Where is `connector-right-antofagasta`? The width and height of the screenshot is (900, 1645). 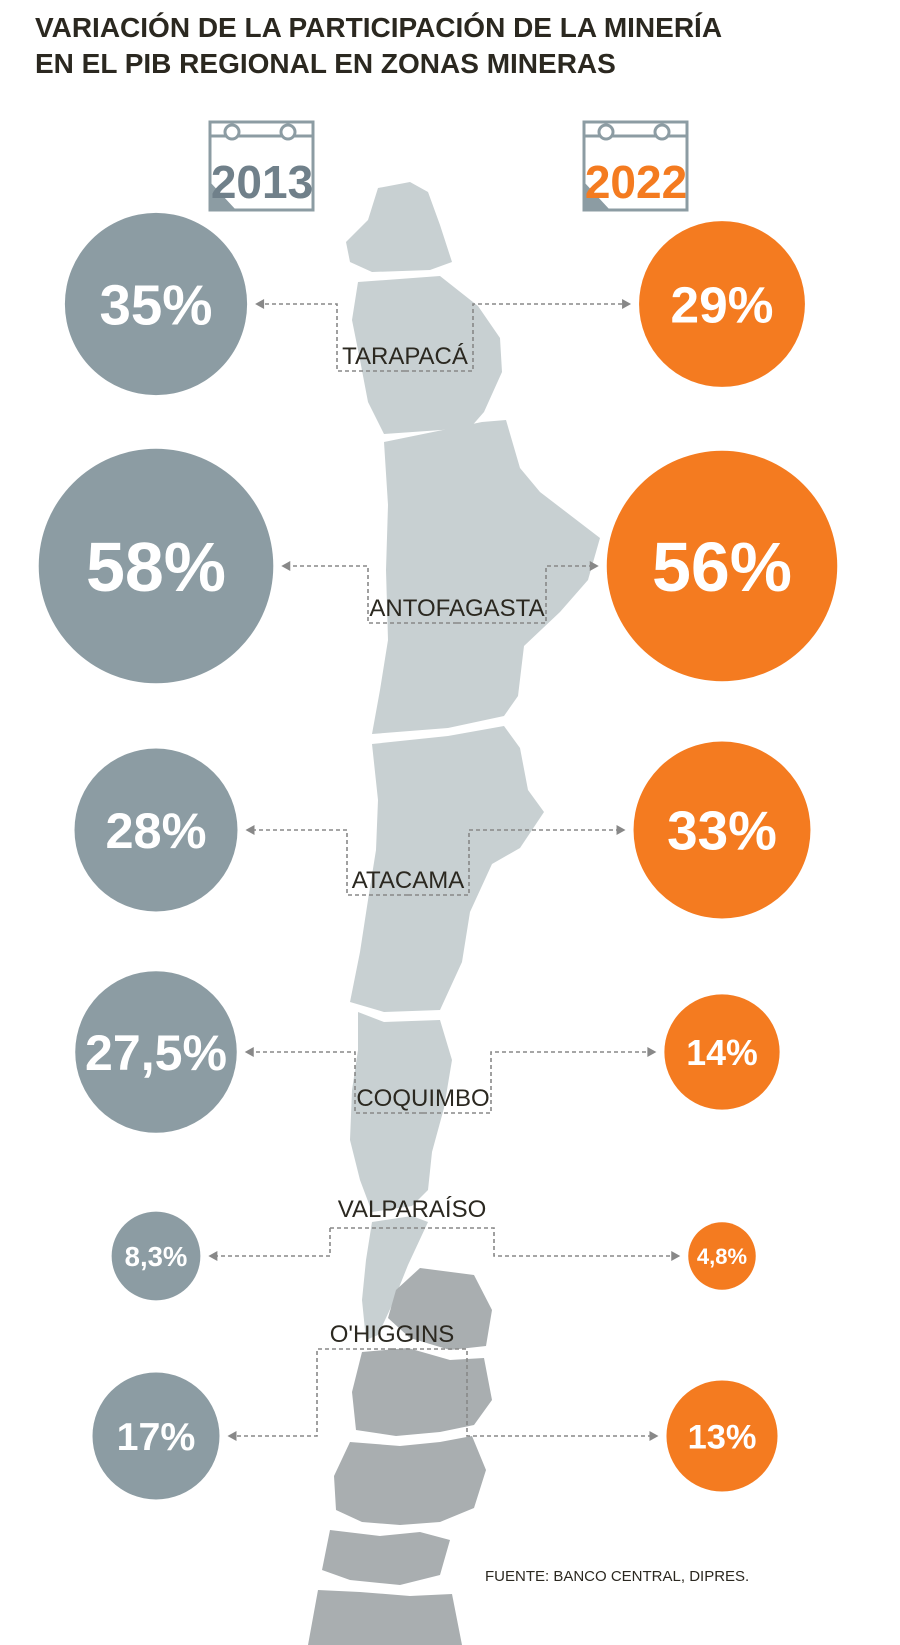
connector-right-antofagasta is located at coordinates (524, 594).